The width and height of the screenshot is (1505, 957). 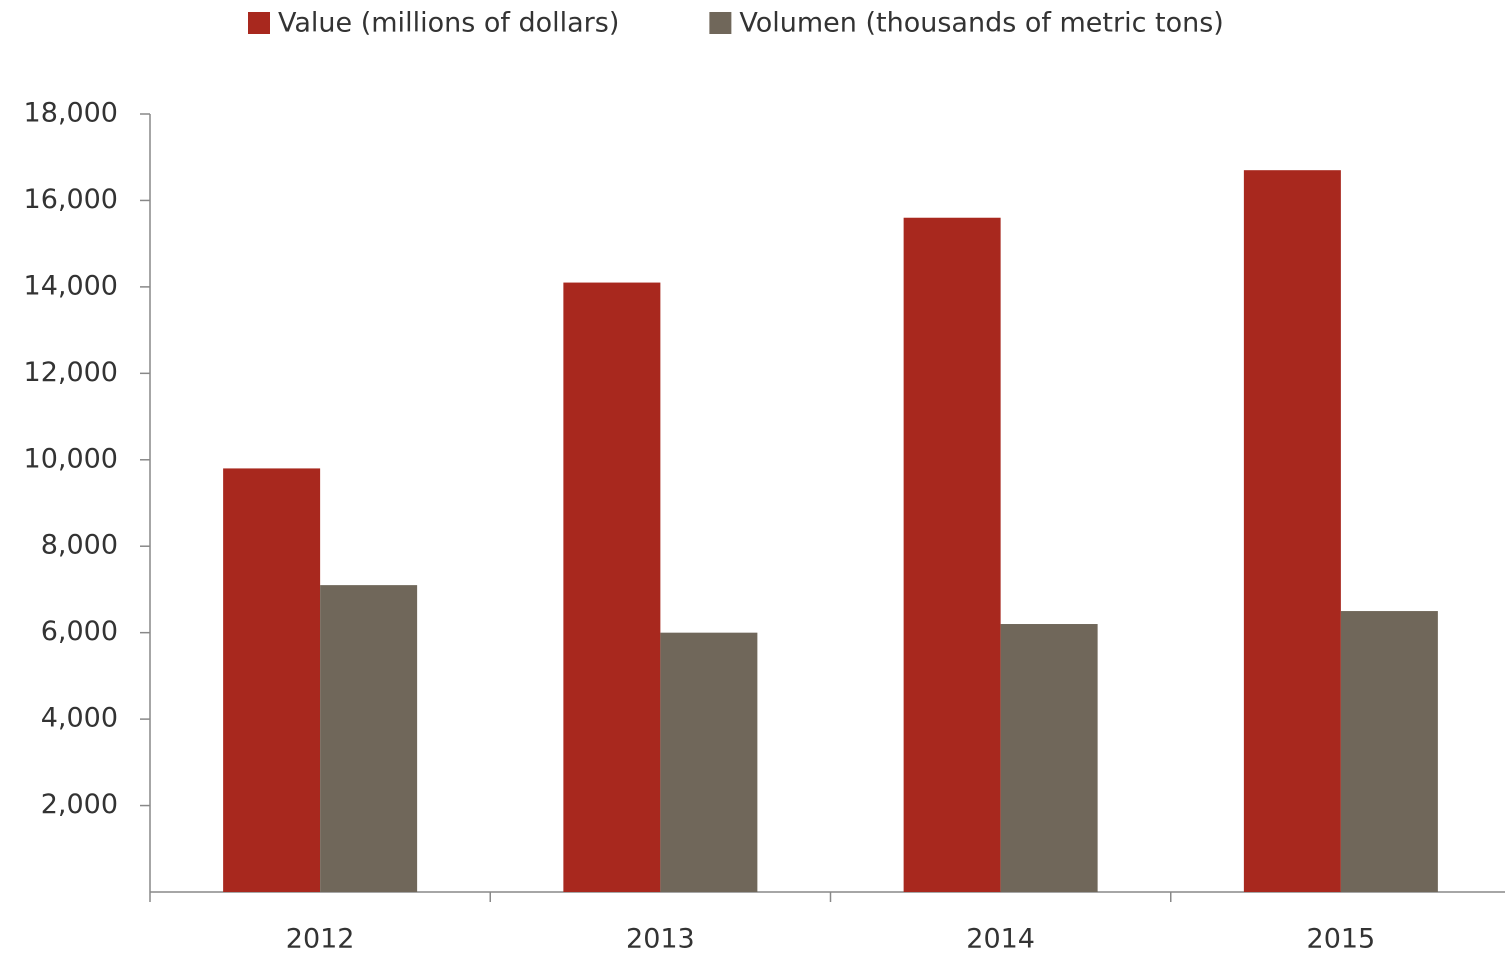 I want to click on y-tick-label: 14,000, so click(x=71, y=285).